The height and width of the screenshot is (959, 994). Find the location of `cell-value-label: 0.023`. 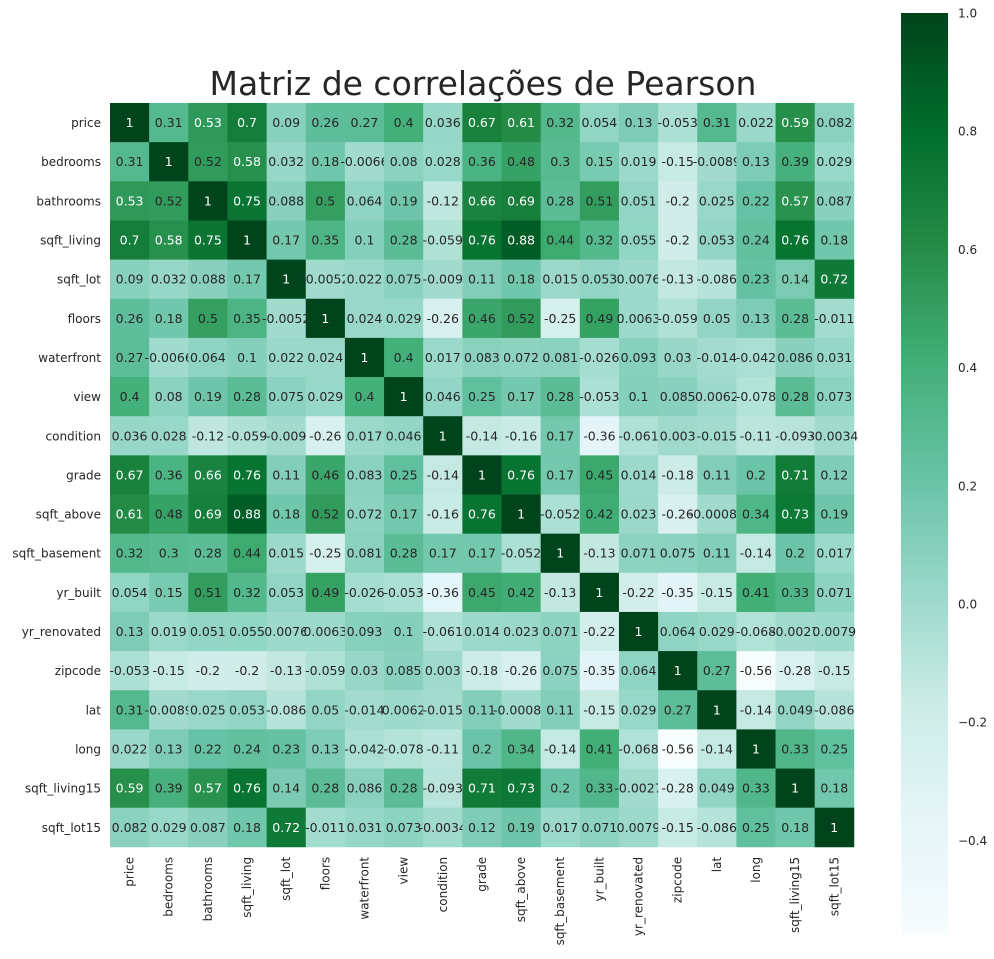

cell-value-label: 0.023 is located at coordinates (639, 514).